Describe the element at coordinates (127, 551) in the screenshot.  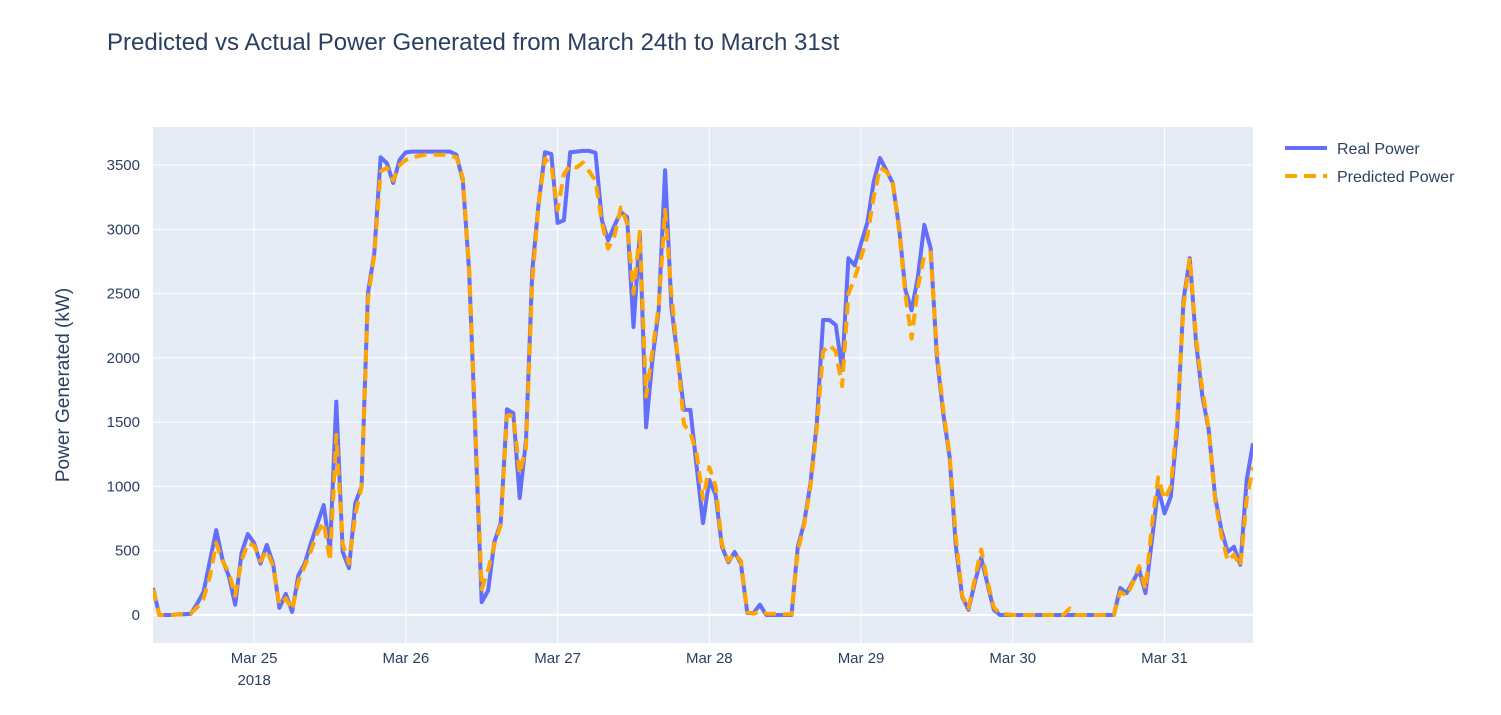
I see `y-tick-label: 500` at that location.